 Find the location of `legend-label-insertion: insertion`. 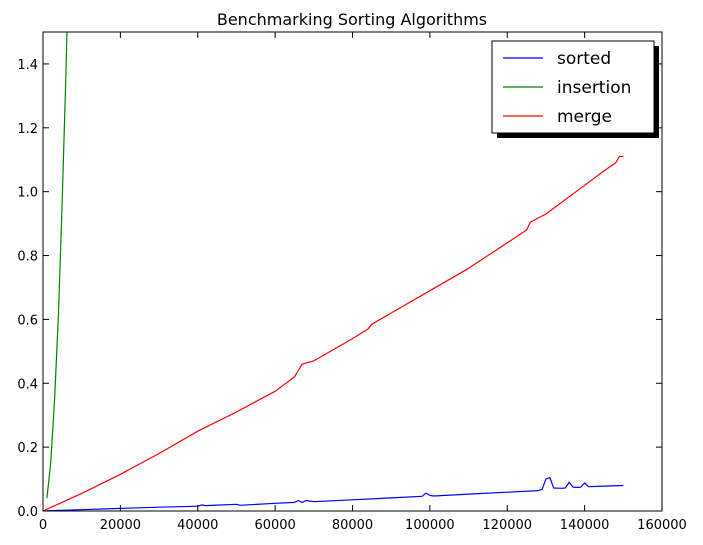

legend-label-insertion: insertion is located at coordinates (594, 88).